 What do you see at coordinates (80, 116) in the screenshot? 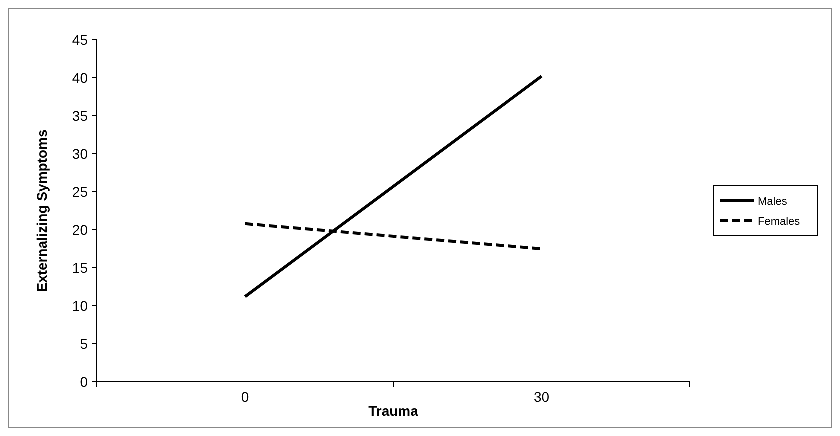
I see `y-tick-label: 35` at bounding box center [80, 116].